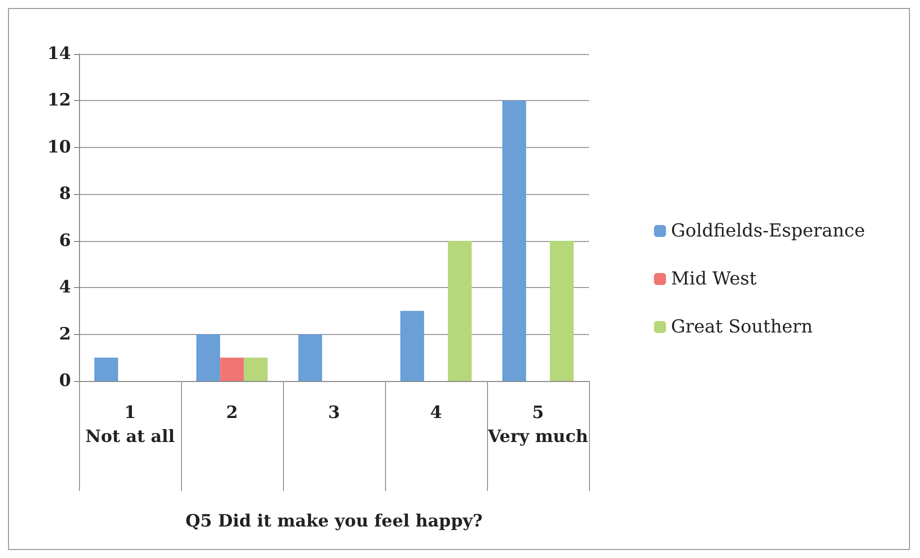 The width and height of the screenshot is (920, 558). I want to click on legend-label: Great Southern, so click(742, 327).